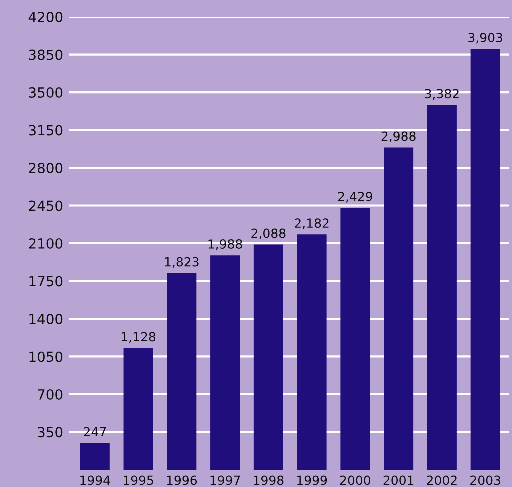  What do you see at coordinates (182, 481) in the screenshot?
I see `x-tick-label: 1996` at bounding box center [182, 481].